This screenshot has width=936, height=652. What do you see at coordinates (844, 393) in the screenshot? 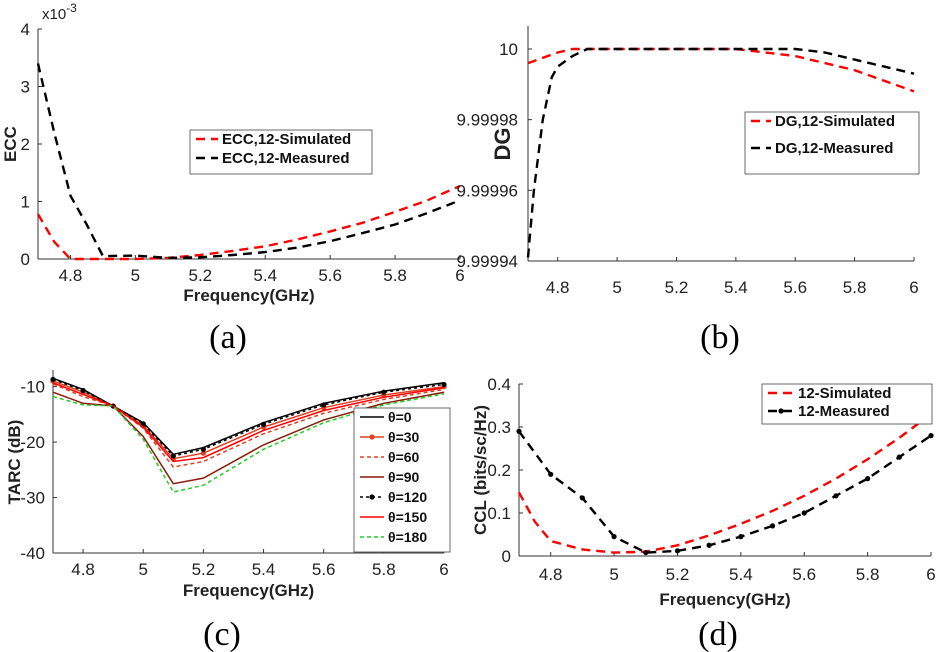
I see `legend-entry-label: 12-Simulated` at bounding box center [844, 393].